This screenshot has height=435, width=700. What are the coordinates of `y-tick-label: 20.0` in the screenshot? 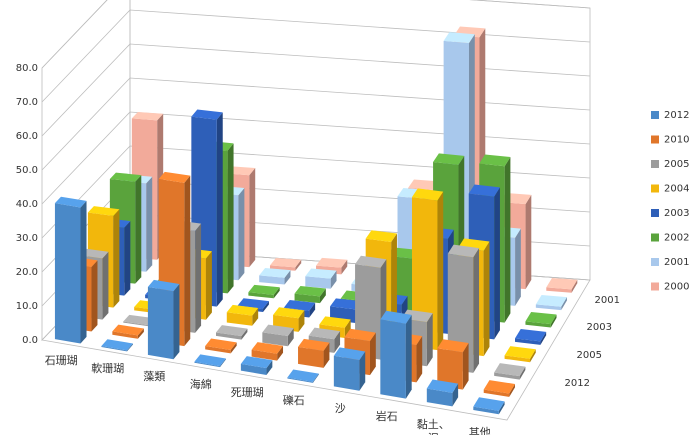 It's located at (27, 272).